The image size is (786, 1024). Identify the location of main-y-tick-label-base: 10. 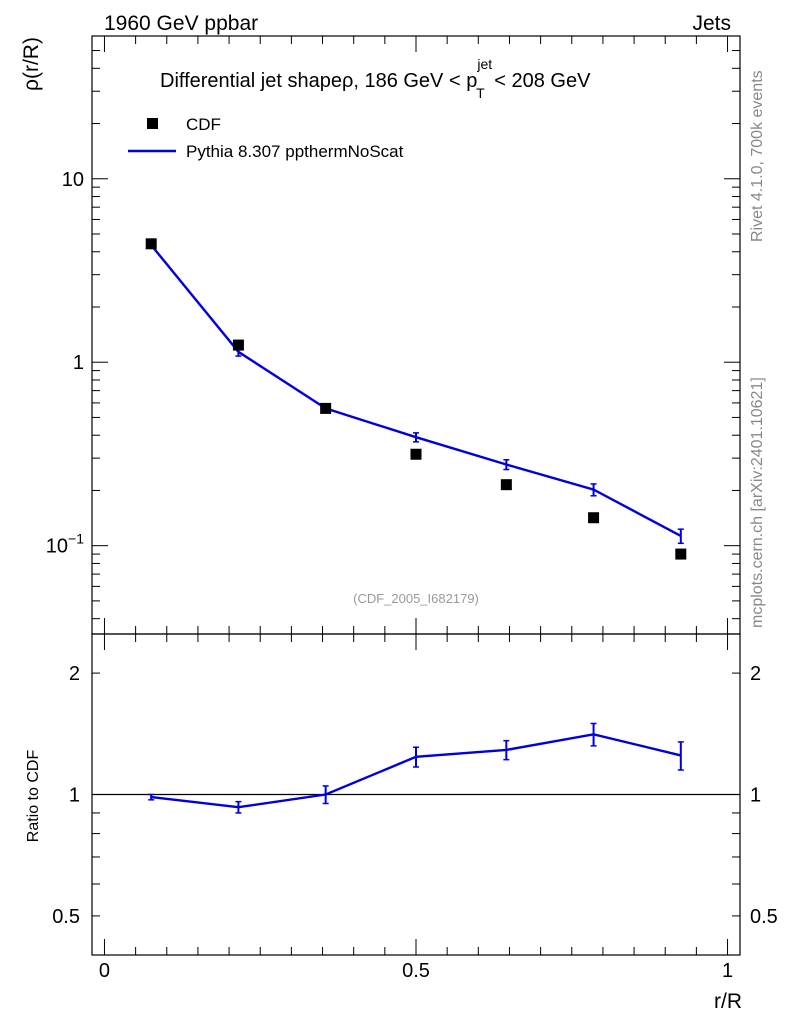
(57, 547).